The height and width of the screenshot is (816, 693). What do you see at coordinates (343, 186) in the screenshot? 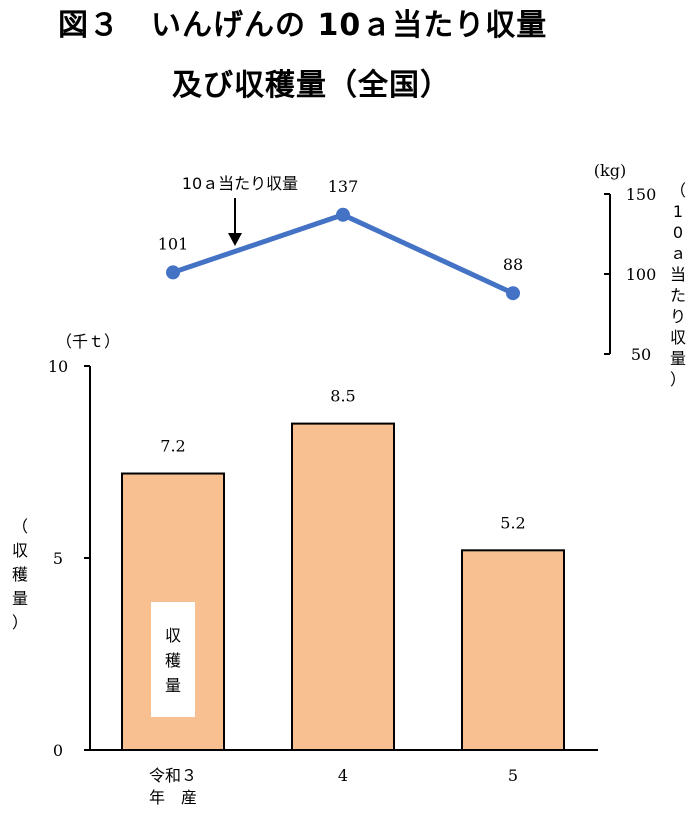
I see `line-value-label: 137` at bounding box center [343, 186].